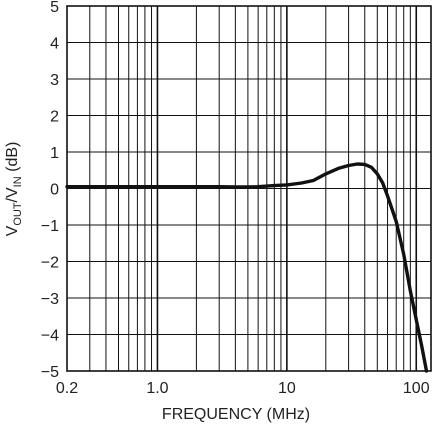 The height and width of the screenshot is (429, 435). What do you see at coordinates (54, 190) in the screenshot?
I see `y-tick-label: 0` at bounding box center [54, 190].